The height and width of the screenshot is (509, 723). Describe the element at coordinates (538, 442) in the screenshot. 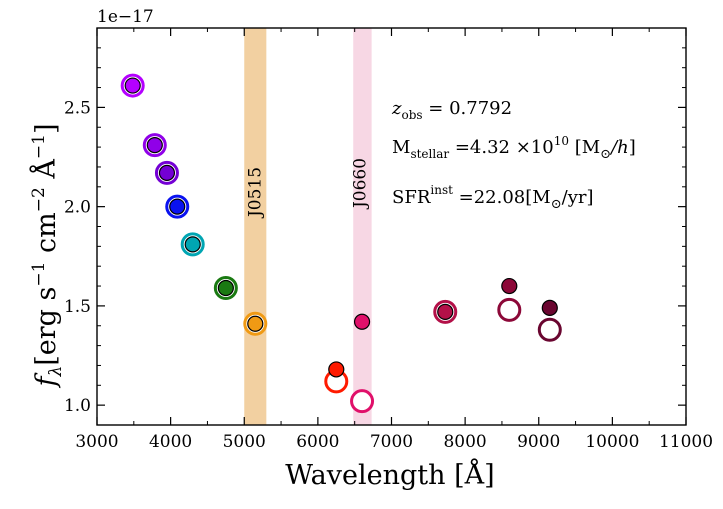

I see `x-tick-label: 9000` at that location.